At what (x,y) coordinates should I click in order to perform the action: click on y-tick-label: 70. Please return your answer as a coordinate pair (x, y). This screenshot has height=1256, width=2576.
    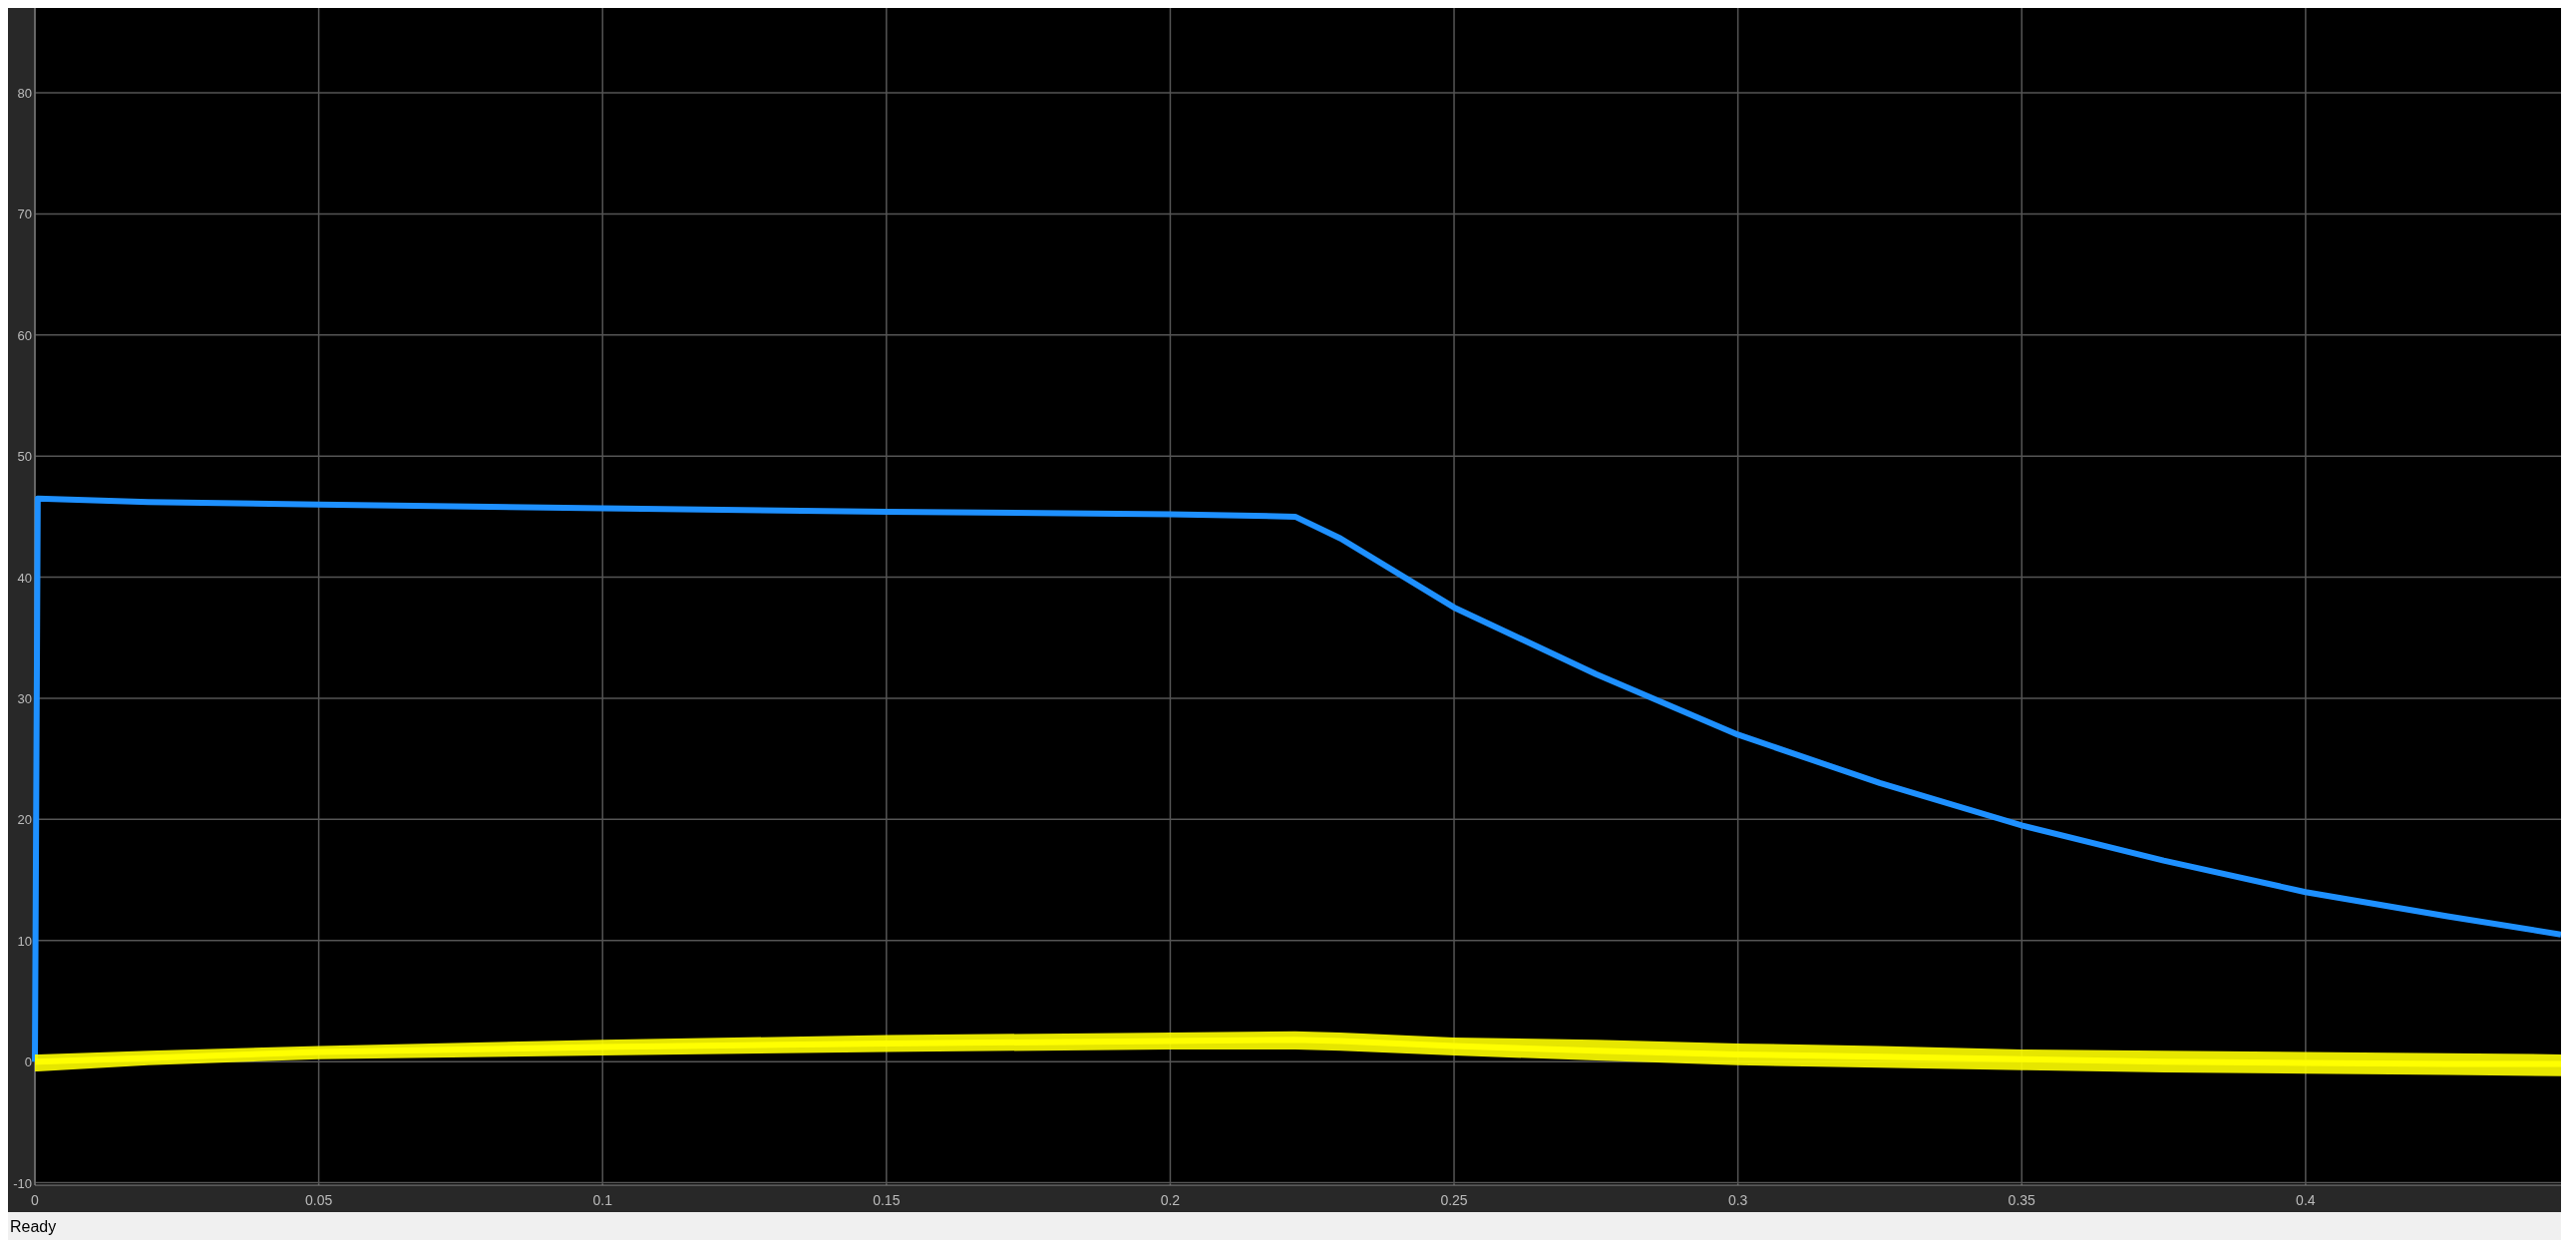
    Looking at the image, I should click on (24, 214).